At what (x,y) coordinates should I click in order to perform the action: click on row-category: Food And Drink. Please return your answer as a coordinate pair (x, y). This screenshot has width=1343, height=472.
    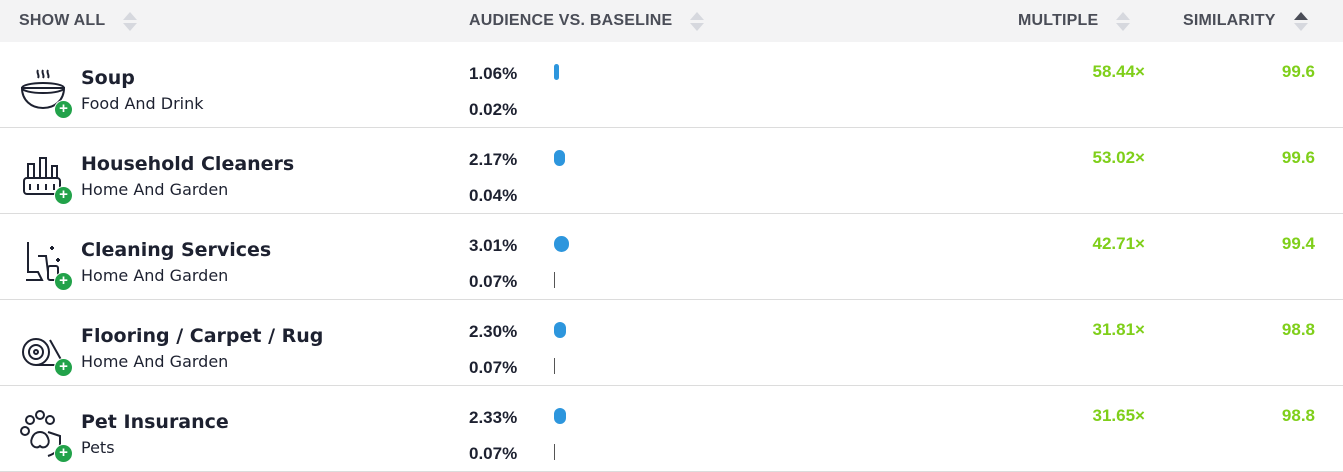
    Looking at the image, I should click on (142, 103).